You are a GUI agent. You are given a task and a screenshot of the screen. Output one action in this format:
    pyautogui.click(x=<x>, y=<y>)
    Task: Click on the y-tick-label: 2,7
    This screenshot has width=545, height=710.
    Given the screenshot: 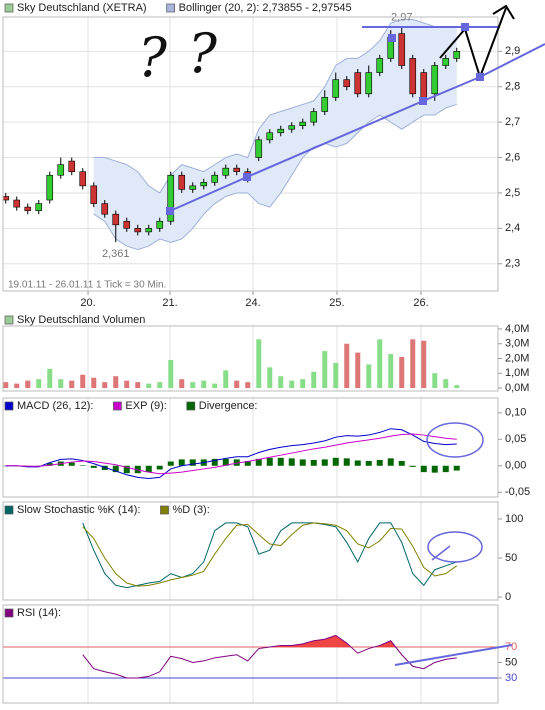 What is the action you would take?
    pyautogui.click(x=512, y=122)
    